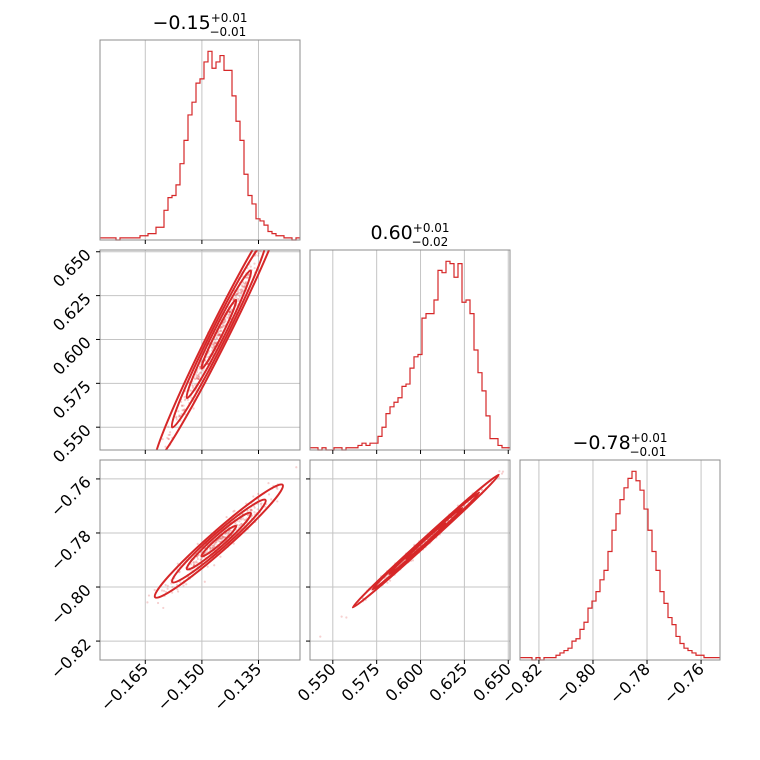  Describe the element at coordinates (237, 686) in the screenshot. I see `x-tick-label: −0.135` at that location.